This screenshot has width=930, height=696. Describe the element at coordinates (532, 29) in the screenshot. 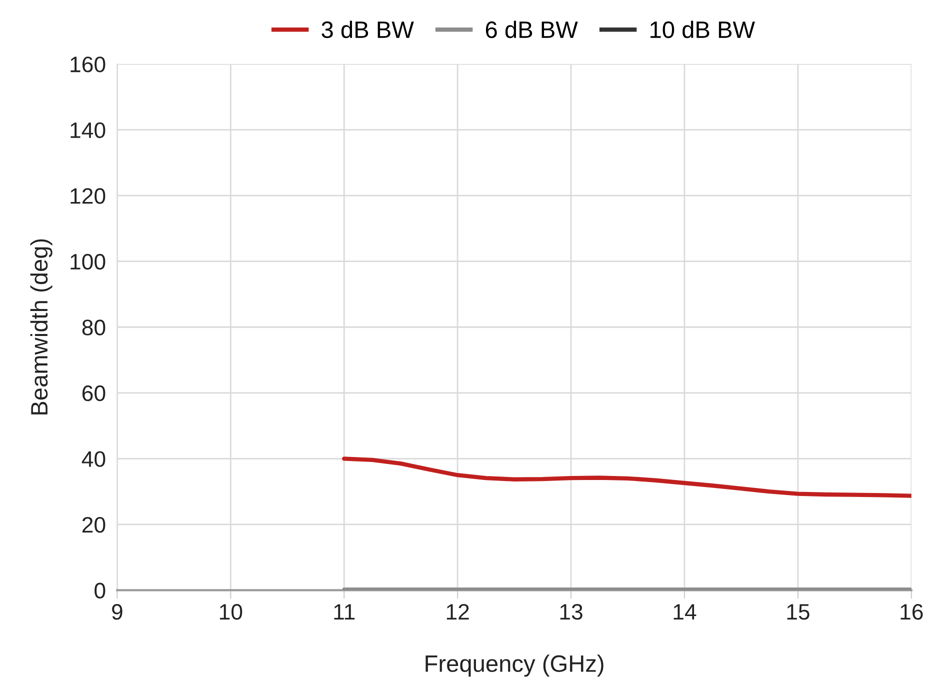

I see `legend-label: 6 dB BW` at that location.